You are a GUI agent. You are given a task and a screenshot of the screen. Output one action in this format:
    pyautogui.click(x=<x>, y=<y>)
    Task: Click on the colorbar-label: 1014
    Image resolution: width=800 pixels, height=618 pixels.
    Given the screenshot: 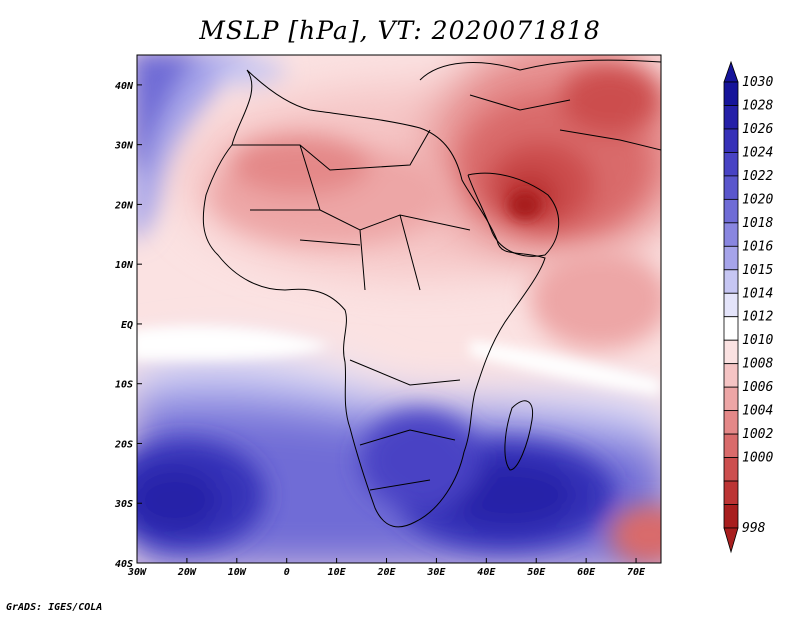 What is the action you would take?
    pyautogui.click(x=757, y=293)
    